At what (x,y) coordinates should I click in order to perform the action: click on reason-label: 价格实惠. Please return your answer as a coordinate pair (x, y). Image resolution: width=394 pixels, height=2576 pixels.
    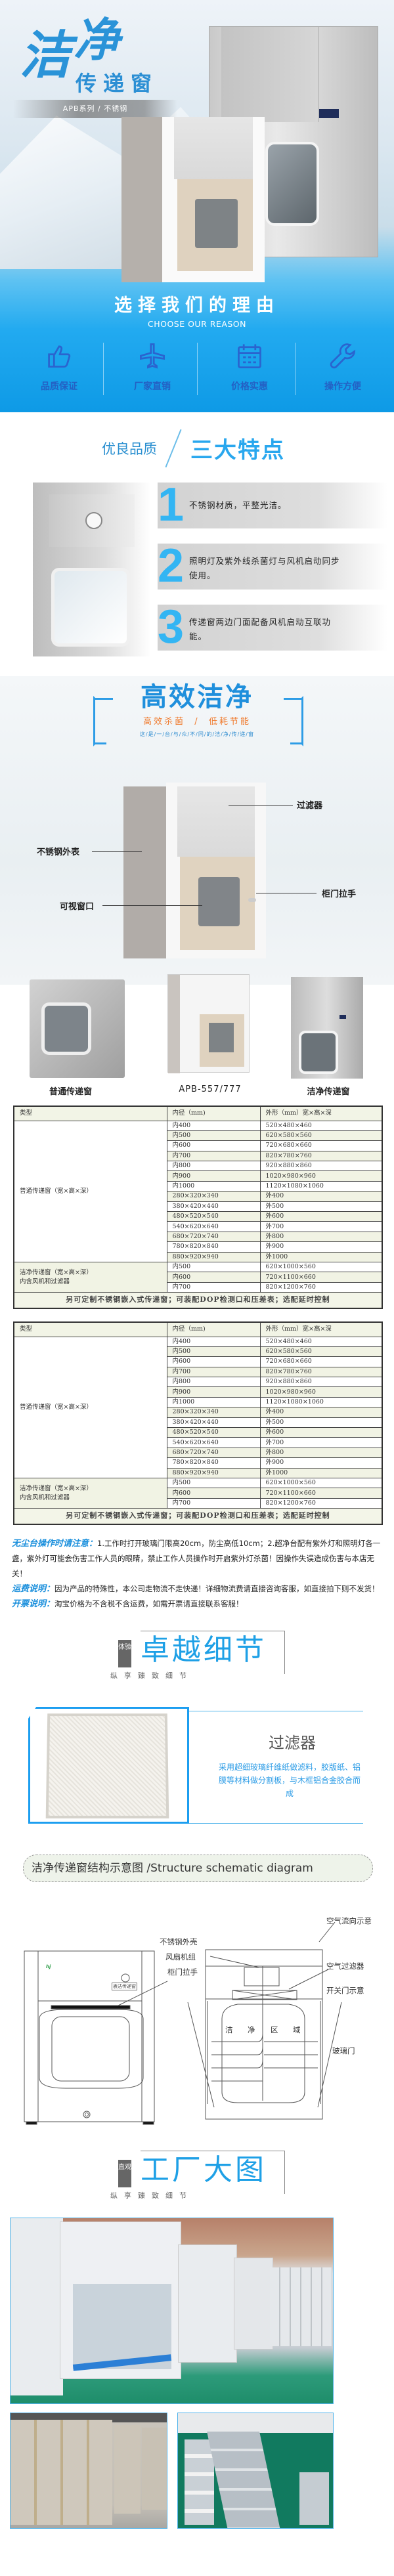
    Looking at the image, I should click on (249, 386).